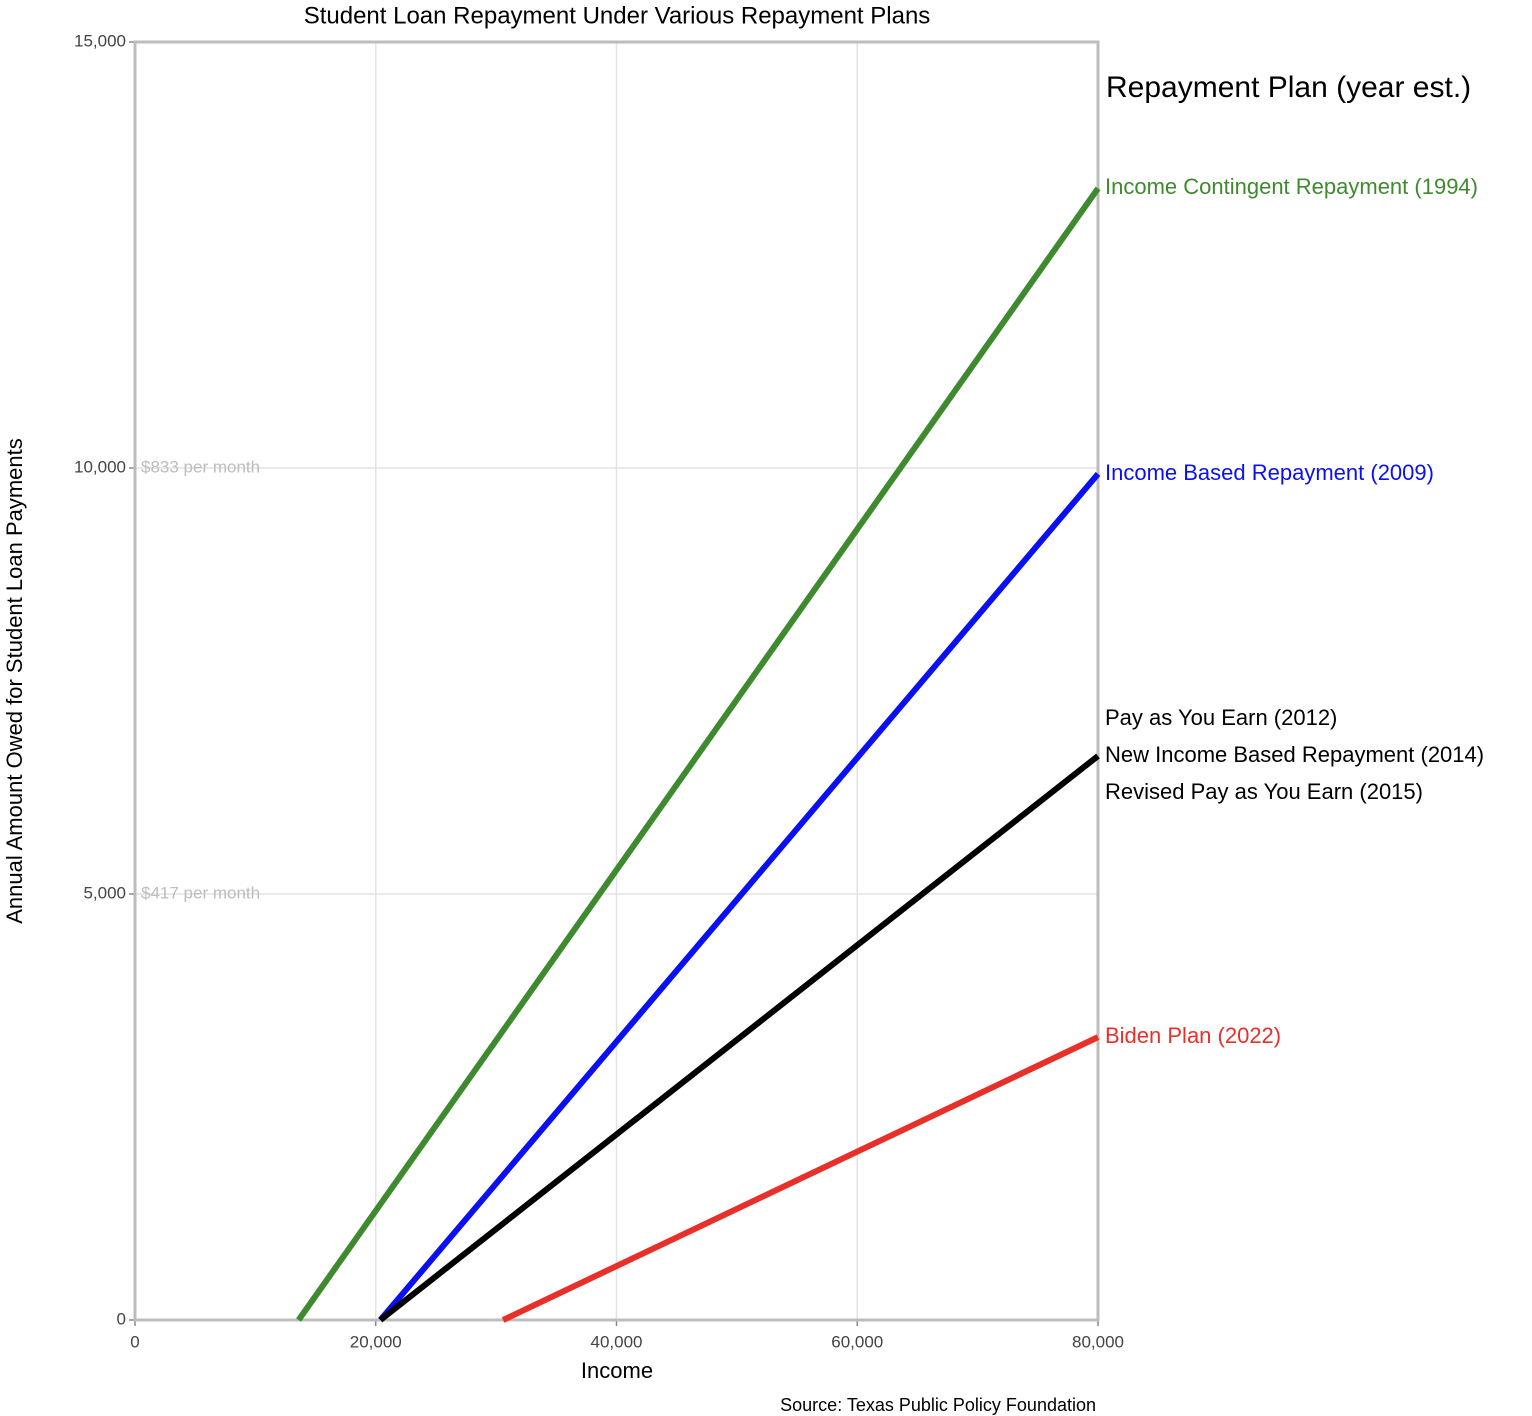 This screenshot has height=1416, width=1532. Describe the element at coordinates (100, 40) in the screenshot. I see `y-tick-label: 15,000` at that location.